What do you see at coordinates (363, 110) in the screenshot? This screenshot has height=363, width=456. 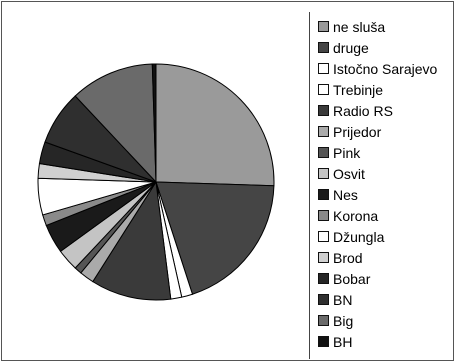 I see `legend-label: Radio RS` at bounding box center [363, 110].